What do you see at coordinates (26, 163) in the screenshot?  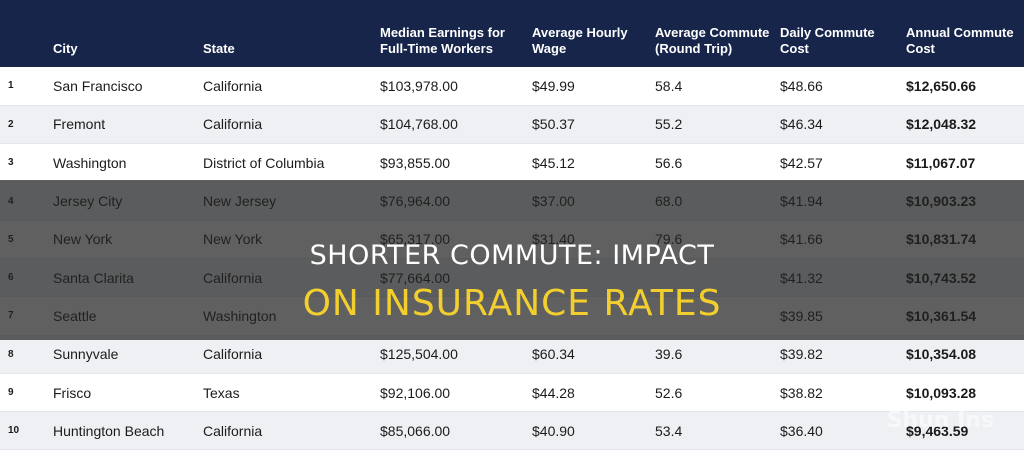 I see `rank-cell: 3` at bounding box center [26, 163].